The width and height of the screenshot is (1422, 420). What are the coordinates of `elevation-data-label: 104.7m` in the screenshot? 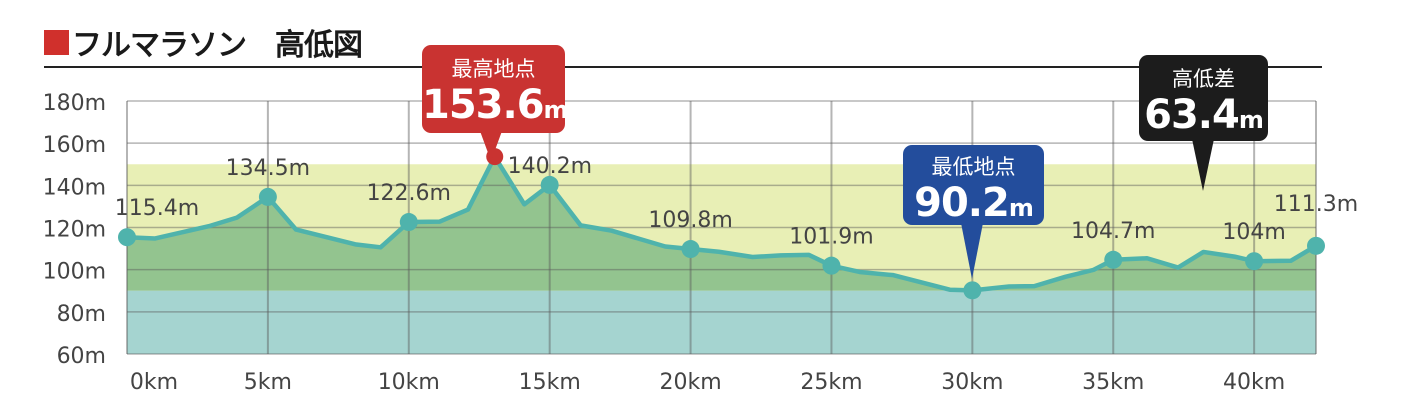 It's located at (1113, 231).